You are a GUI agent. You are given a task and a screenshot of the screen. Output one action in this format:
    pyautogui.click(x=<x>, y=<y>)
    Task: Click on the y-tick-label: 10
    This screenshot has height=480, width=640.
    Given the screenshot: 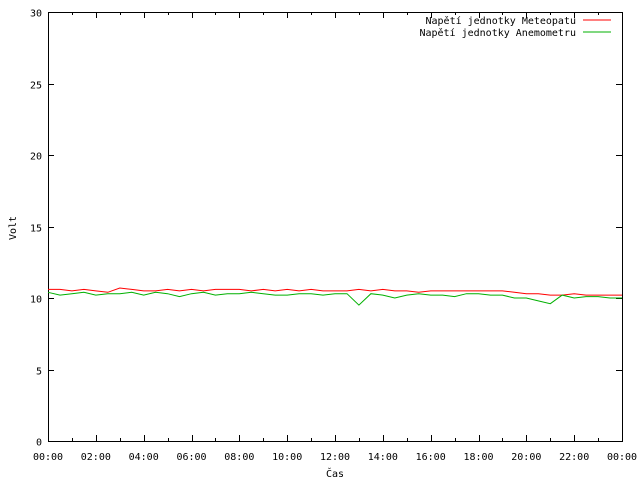 What is the action you would take?
    pyautogui.click(x=36, y=300)
    